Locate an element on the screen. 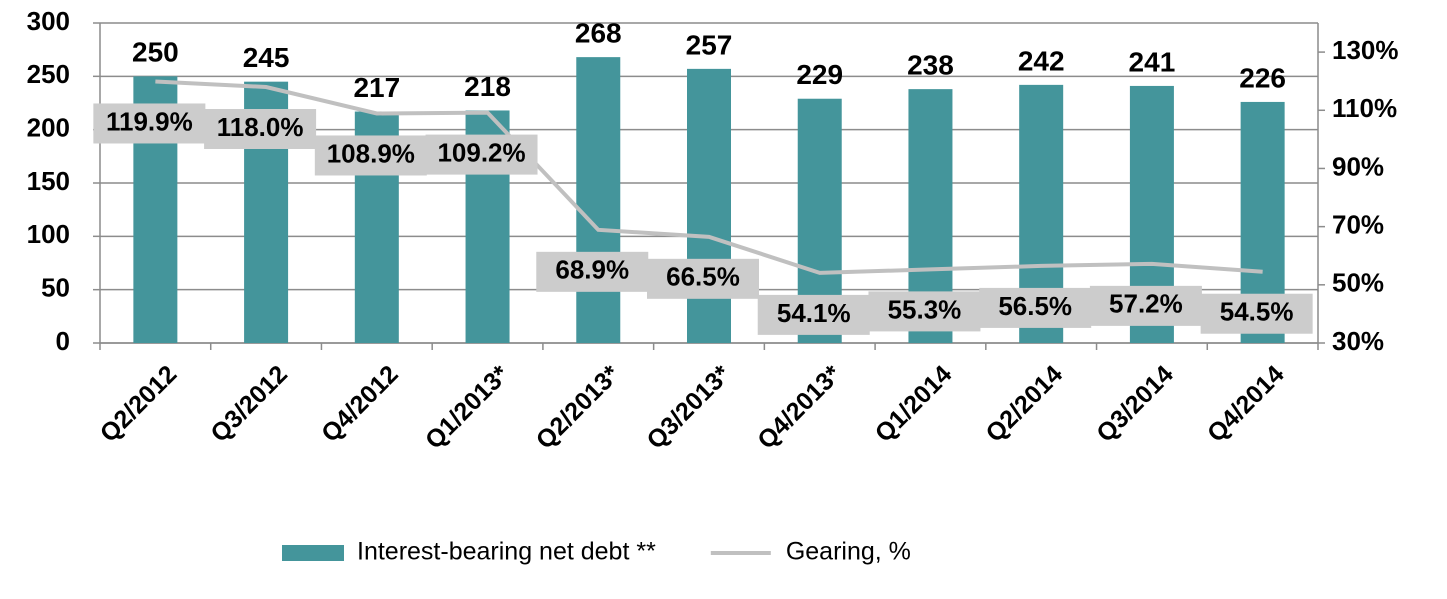 Image resolution: width=1447 pixels, height=599 pixels. y-tick-label: 250 is located at coordinates (48, 74).